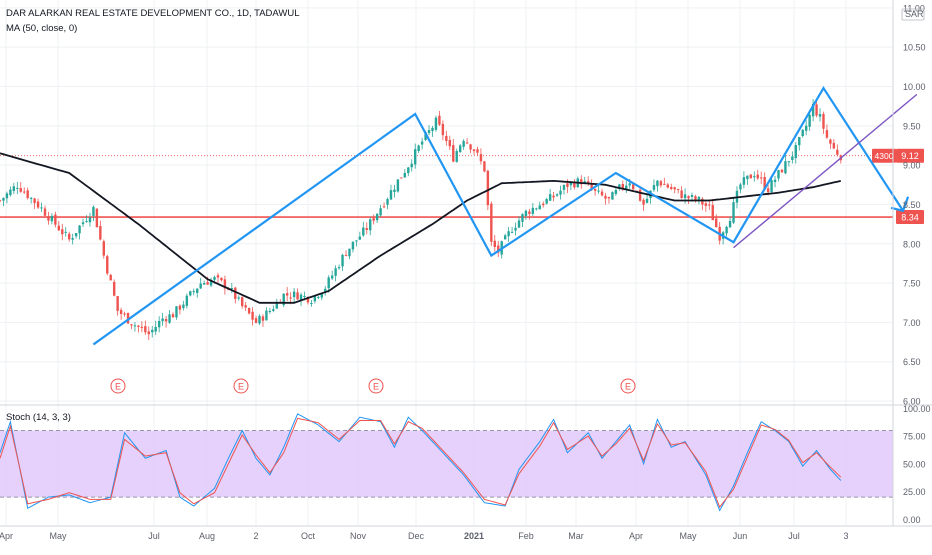 This screenshot has height=555, width=932. What do you see at coordinates (462, 155) in the screenshot?
I see `last-price-line: 4300 9.12` at bounding box center [462, 155].